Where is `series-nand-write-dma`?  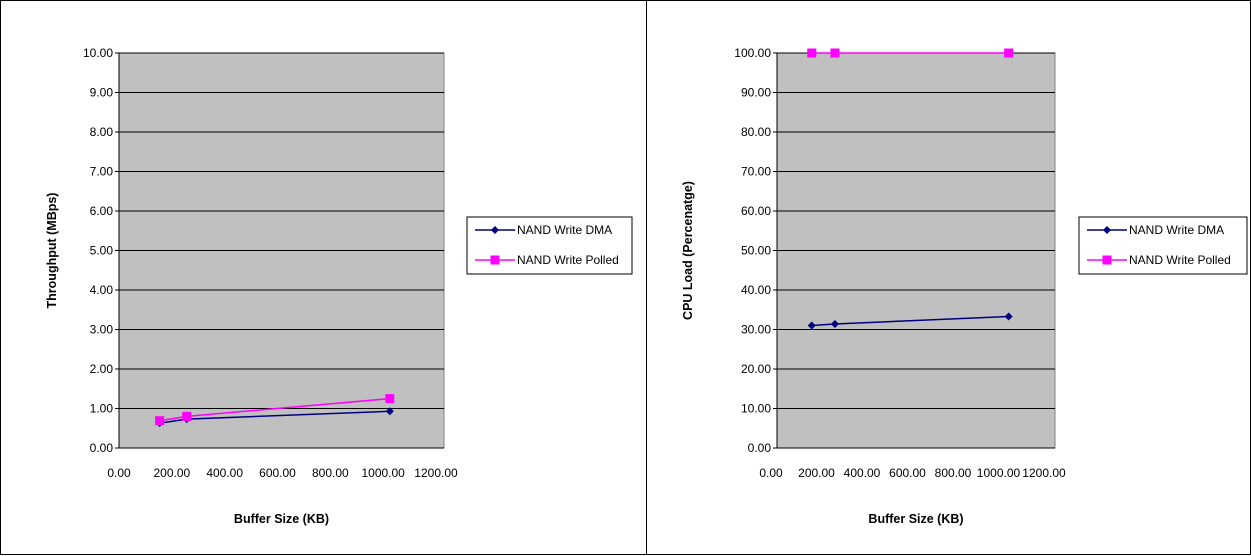 series-nand-write-dma is located at coordinates (910, 321).